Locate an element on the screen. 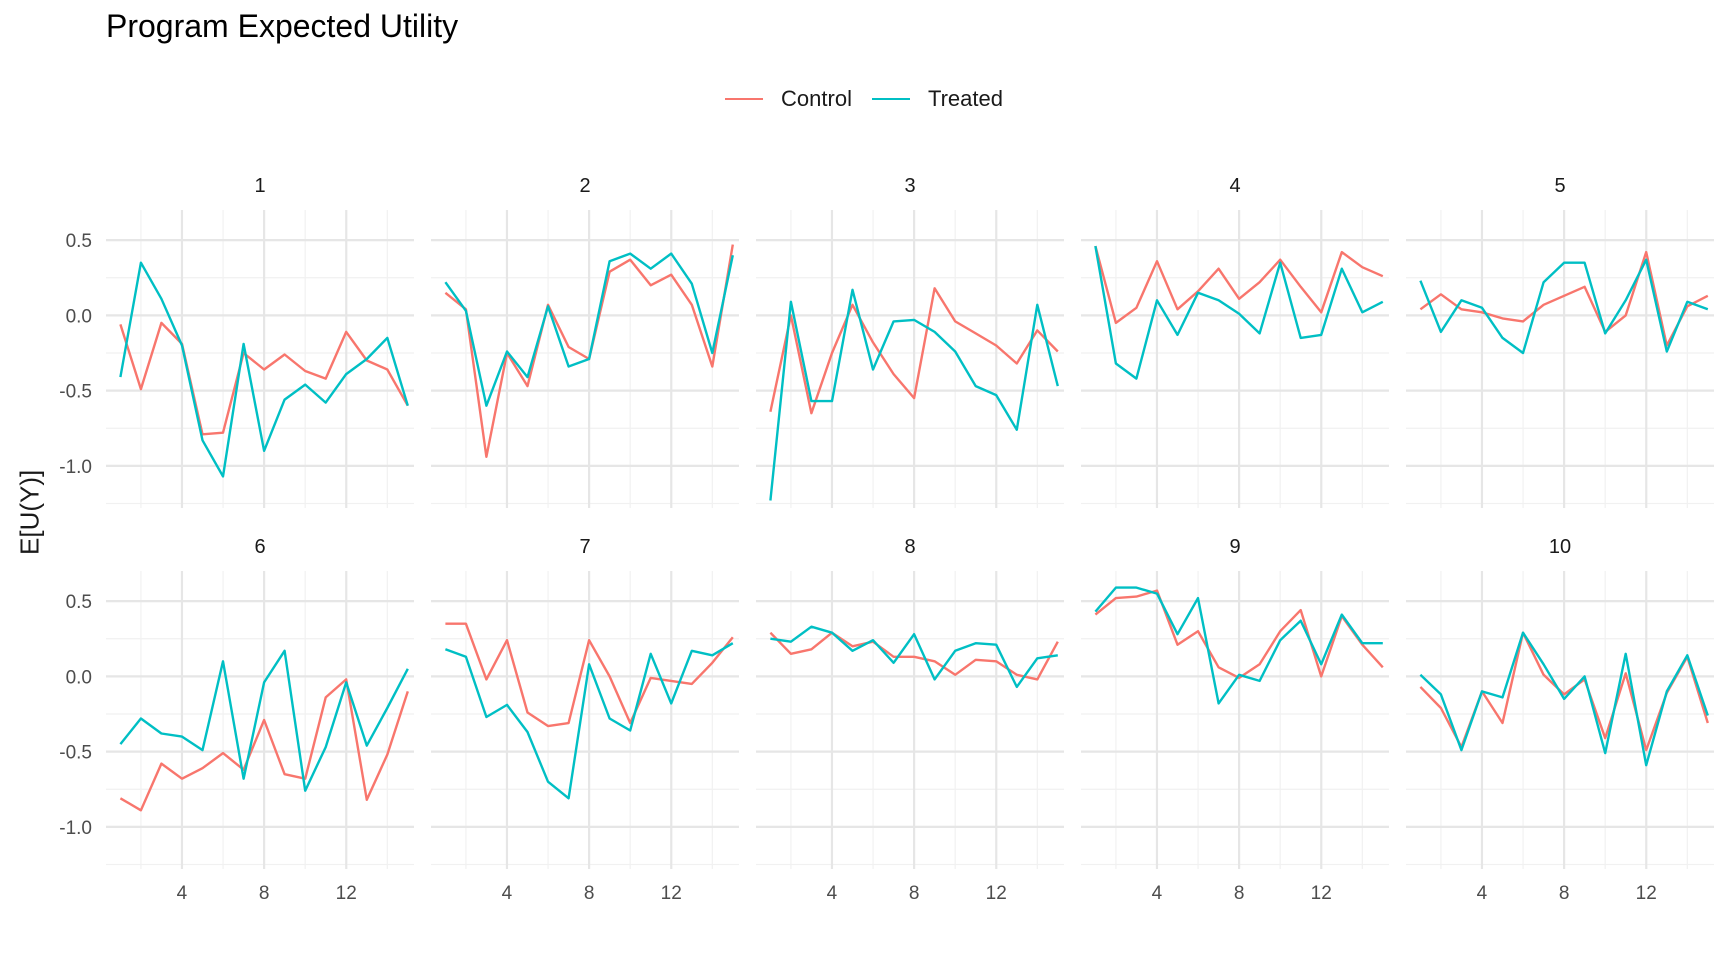 This screenshot has width=1728, height=960. facet-strip-label: 1 is located at coordinates (259, 186).